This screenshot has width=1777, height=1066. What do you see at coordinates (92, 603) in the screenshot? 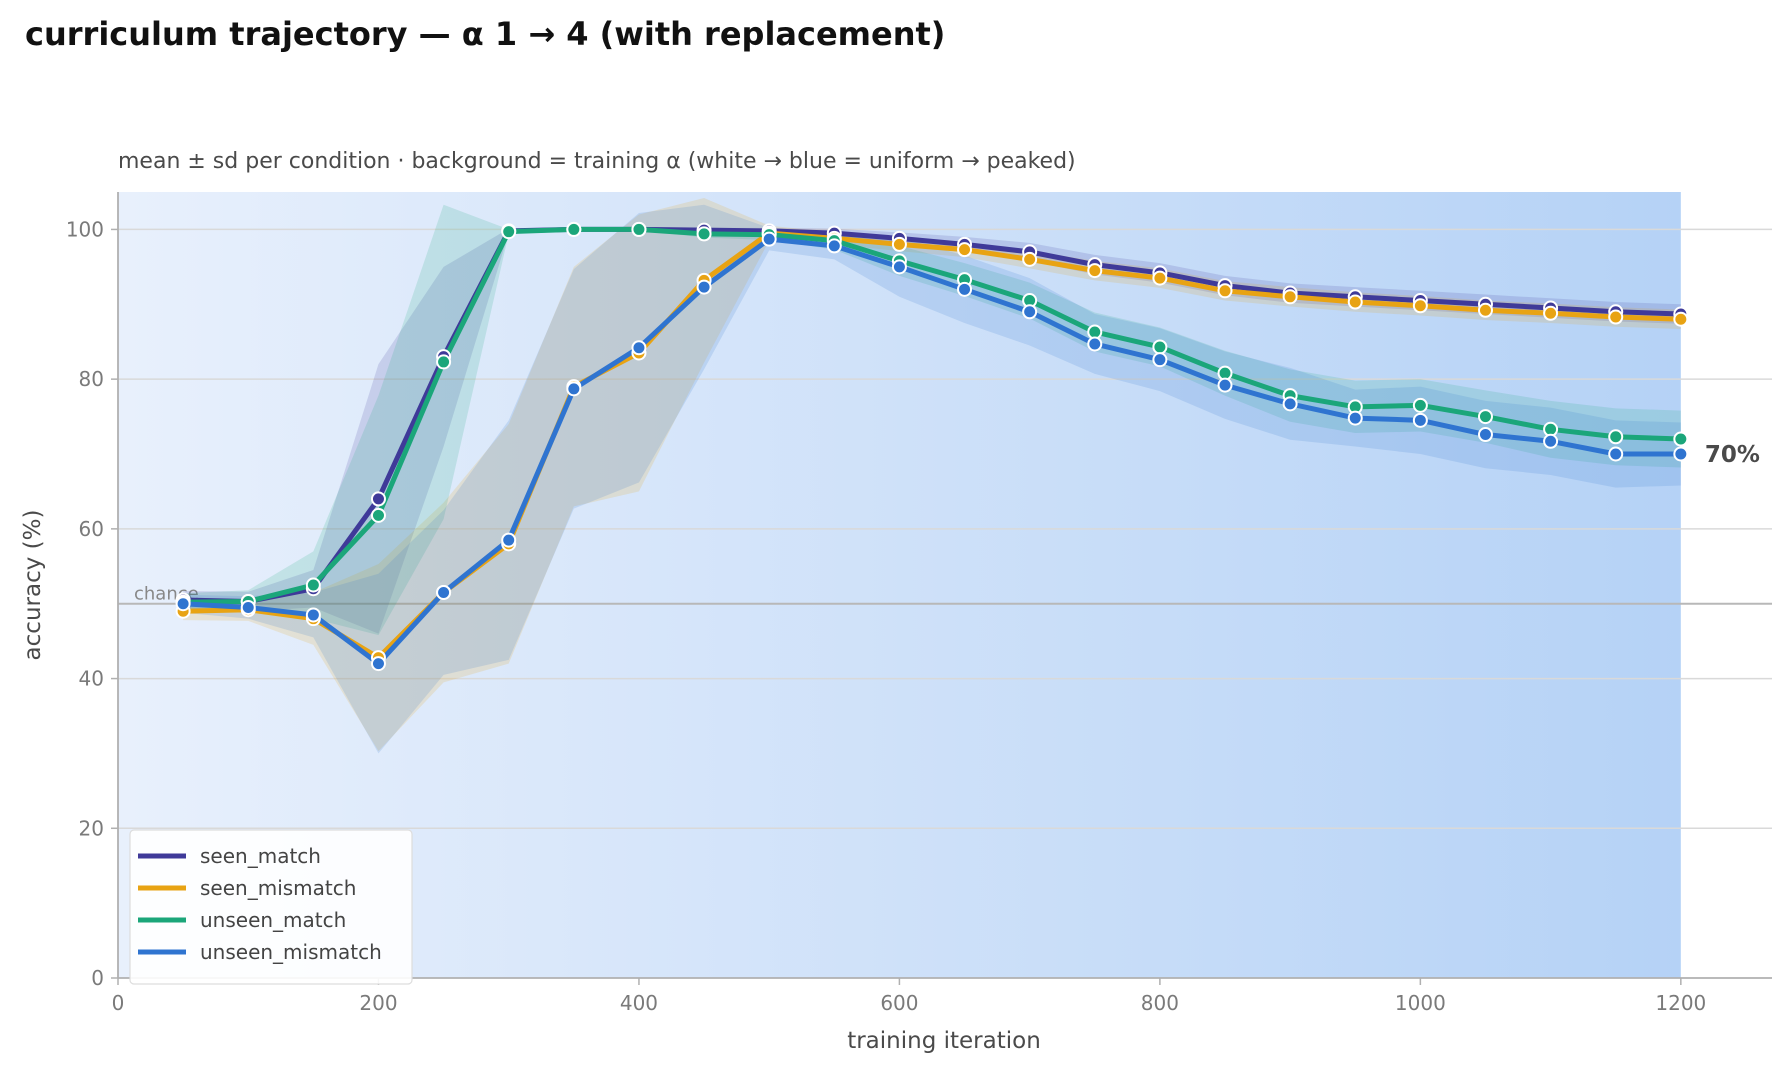
I see `y-ticks: 0 20 40 60 80 100` at bounding box center [92, 603].